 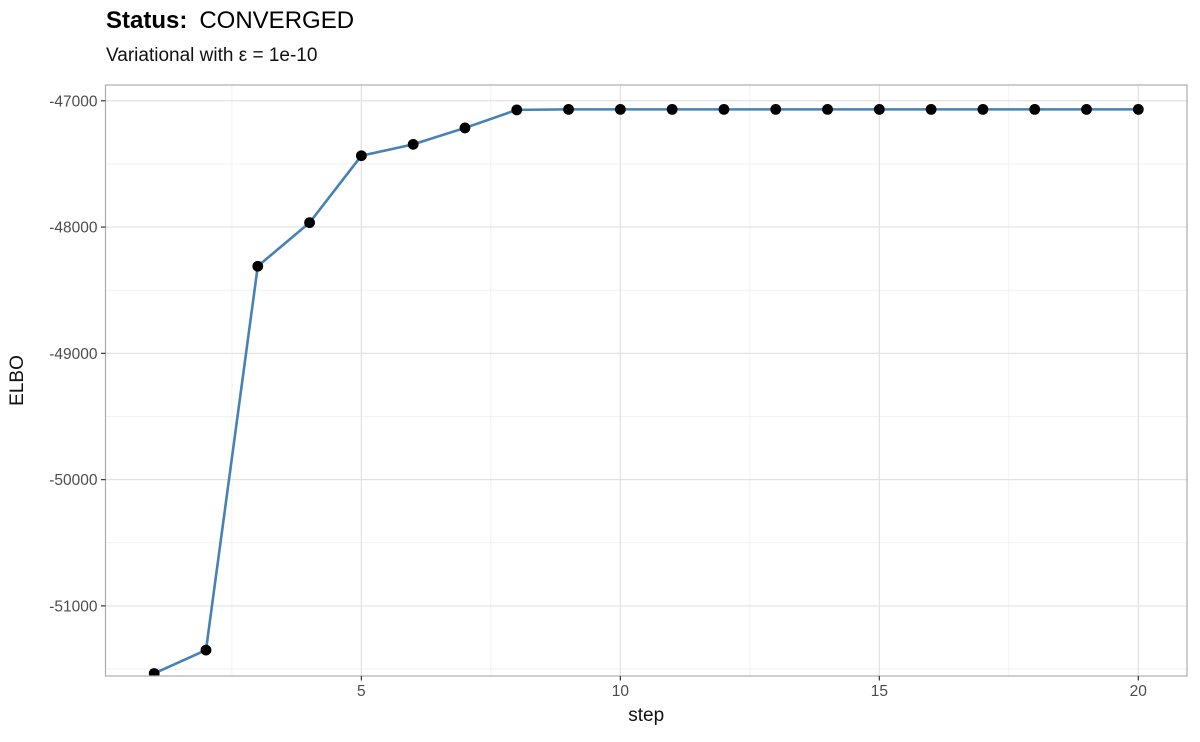 I want to click on plot-subtitle: Variational with ε = 1e-10, so click(x=212, y=55).